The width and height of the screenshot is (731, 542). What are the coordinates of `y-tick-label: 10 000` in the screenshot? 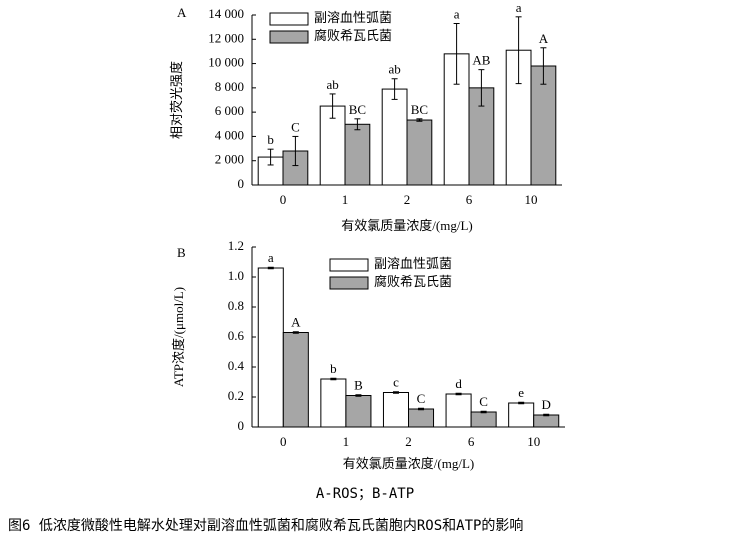 It's located at (226, 62).